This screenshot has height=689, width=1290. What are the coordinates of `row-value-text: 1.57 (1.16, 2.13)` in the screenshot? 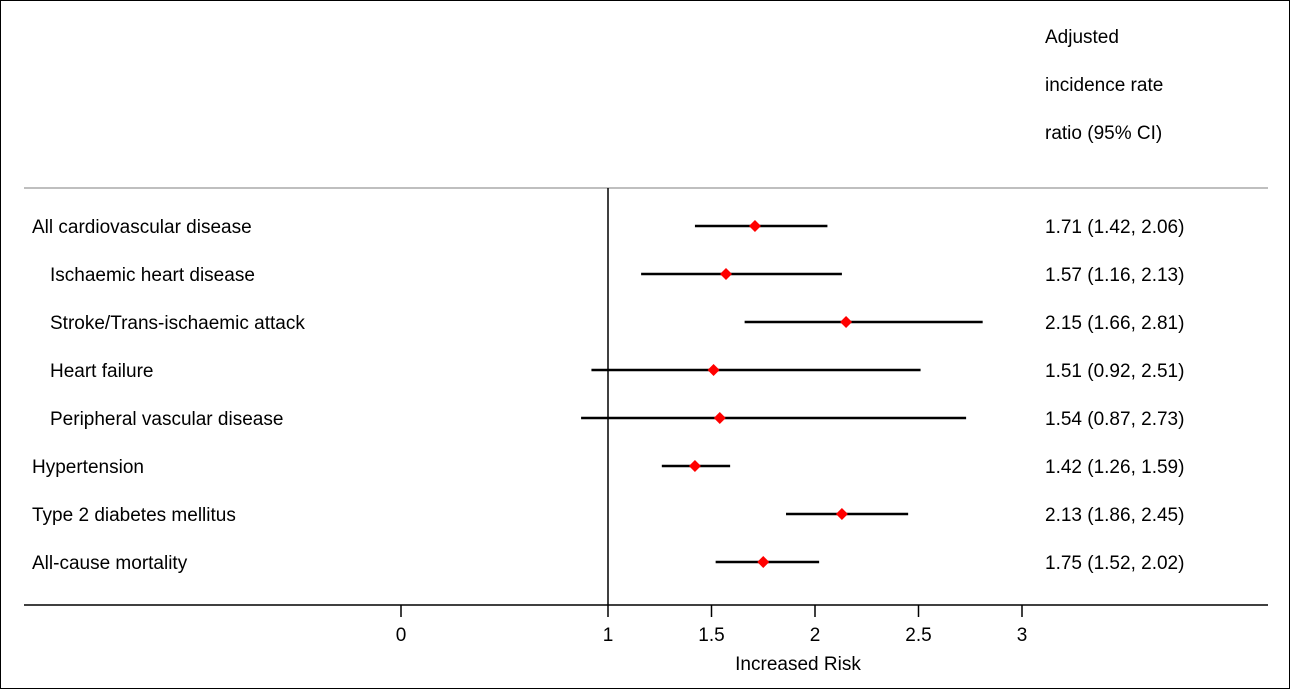 It's located at (1114, 275).